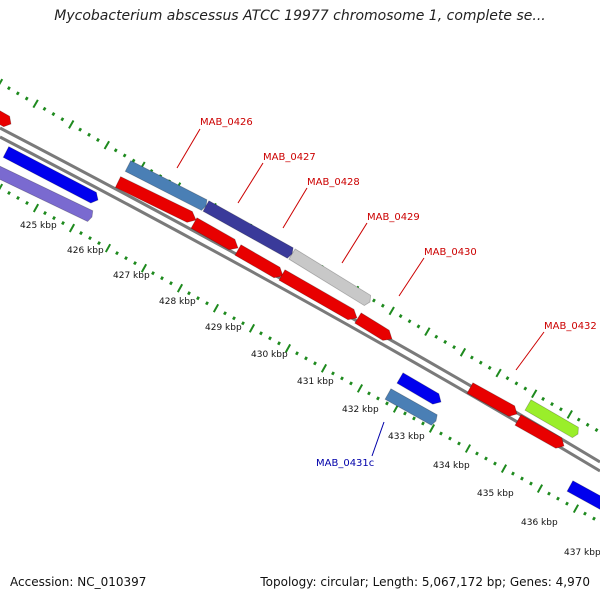 The width and height of the screenshot is (600, 600). Describe the element at coordinates (38, 226) in the screenshot. I see `kbp-label: 425 kbp` at that location.